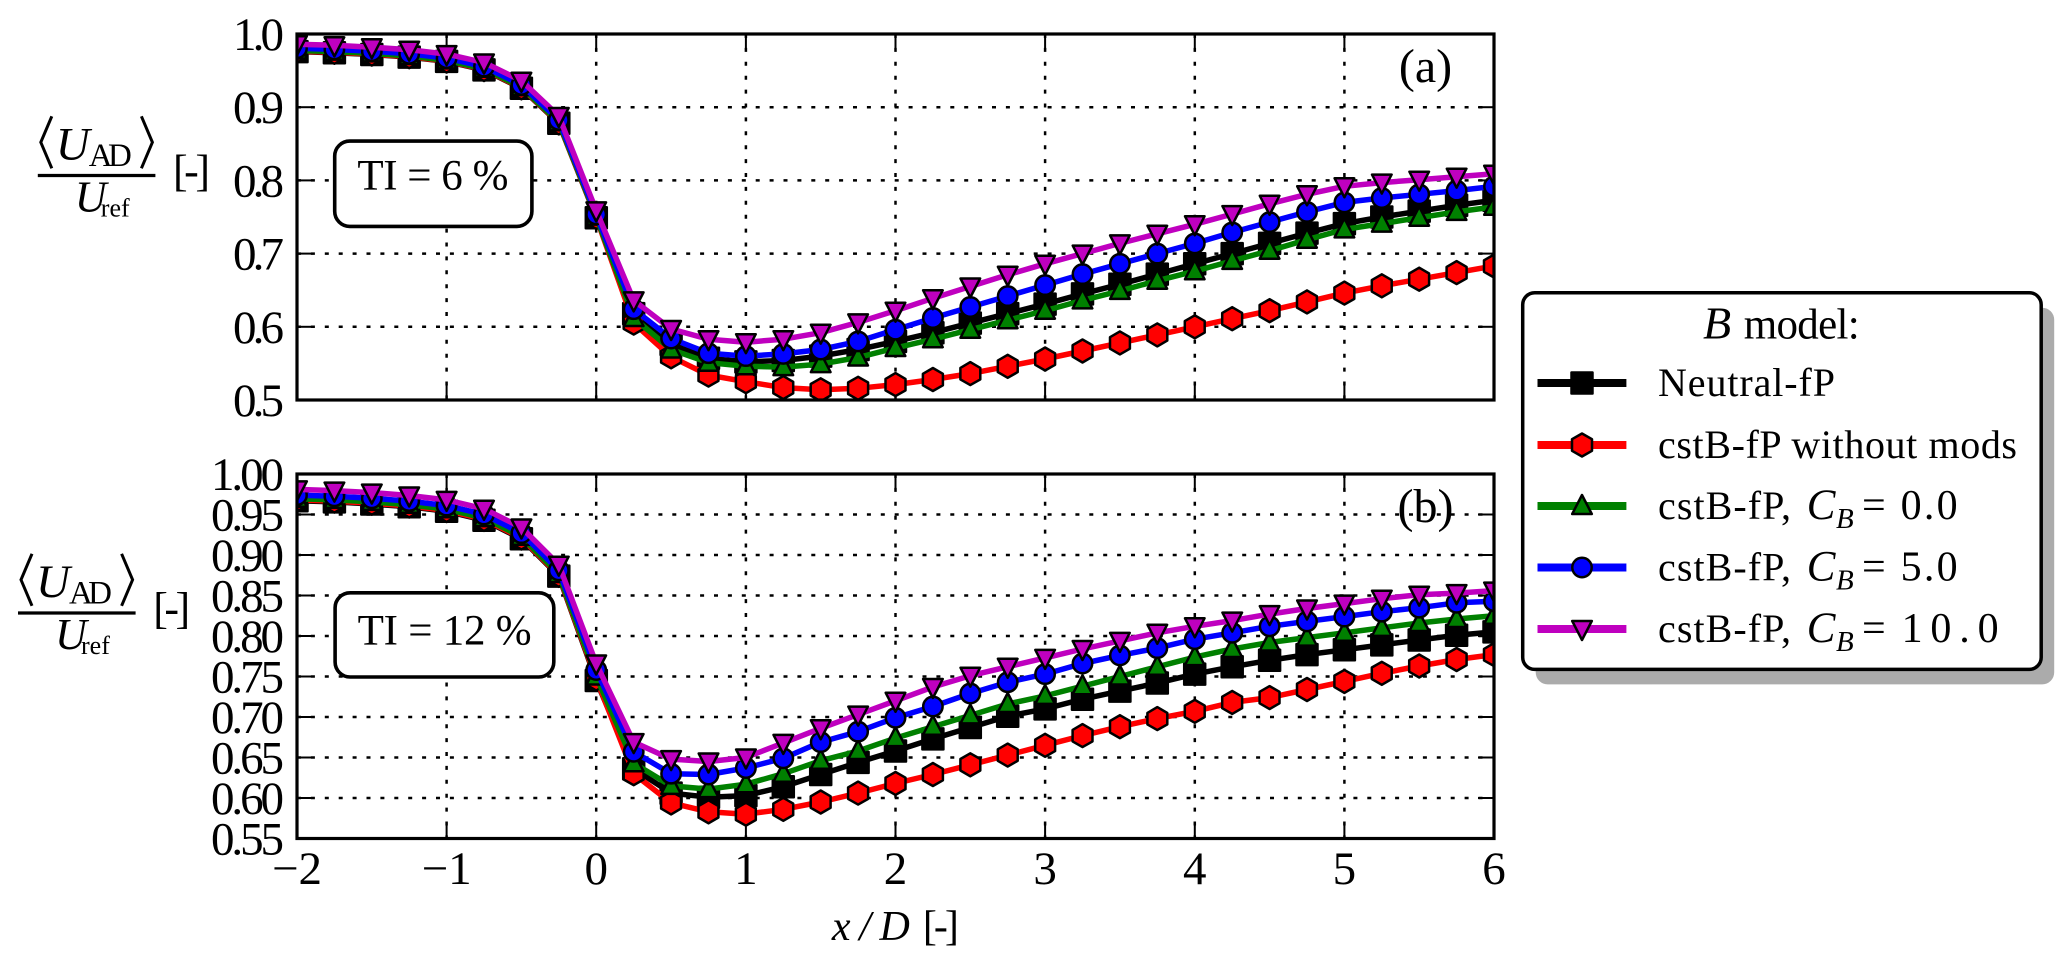 The width and height of the screenshot is (2067, 969). Describe the element at coordinates (870, 927) in the screenshot. I see `svg-text: x/D` at that location.